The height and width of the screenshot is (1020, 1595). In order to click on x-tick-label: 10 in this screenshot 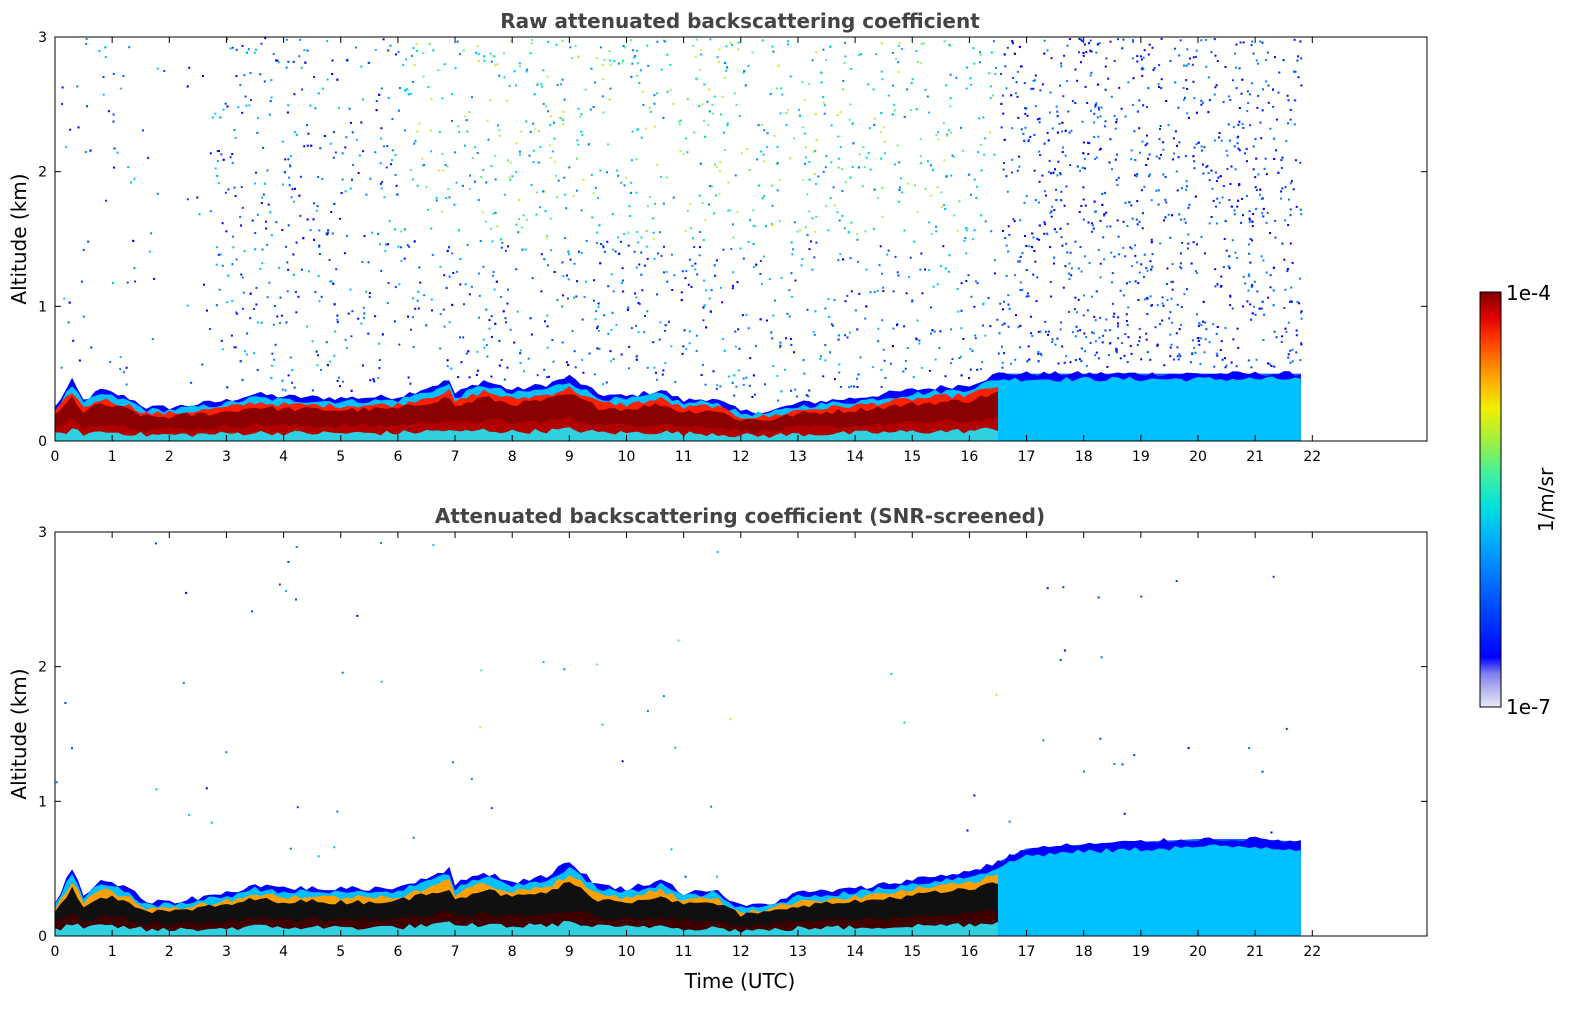, I will do `click(627, 457)`.